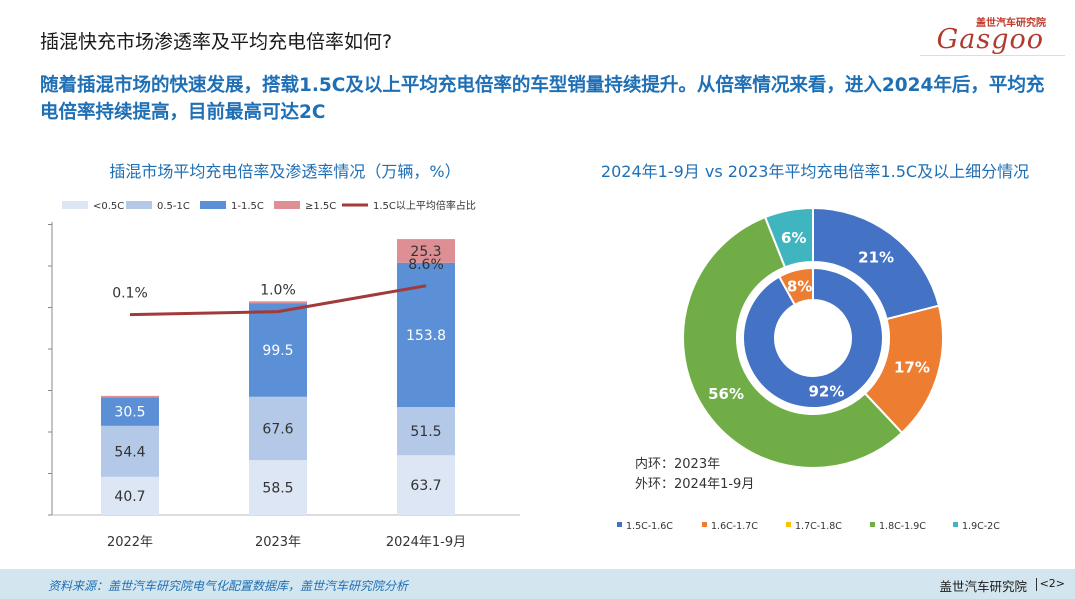  What do you see at coordinates (247, 206) in the screenshot?
I see `legend-label-2: 1-1.5C` at bounding box center [247, 206].